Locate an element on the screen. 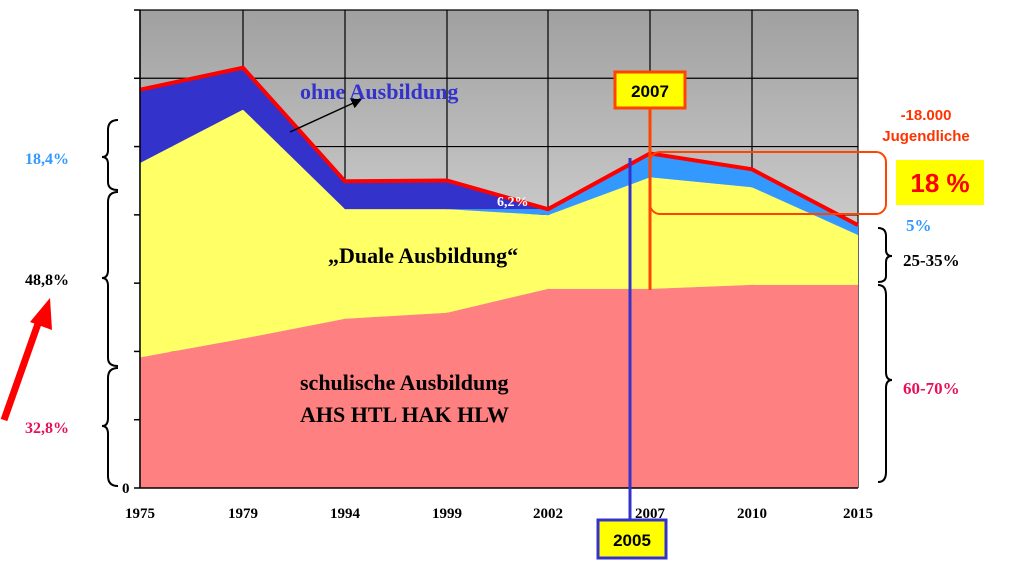 This screenshot has width=1024, height=584. x-tick-label-1979: 1979 is located at coordinates (243, 514).